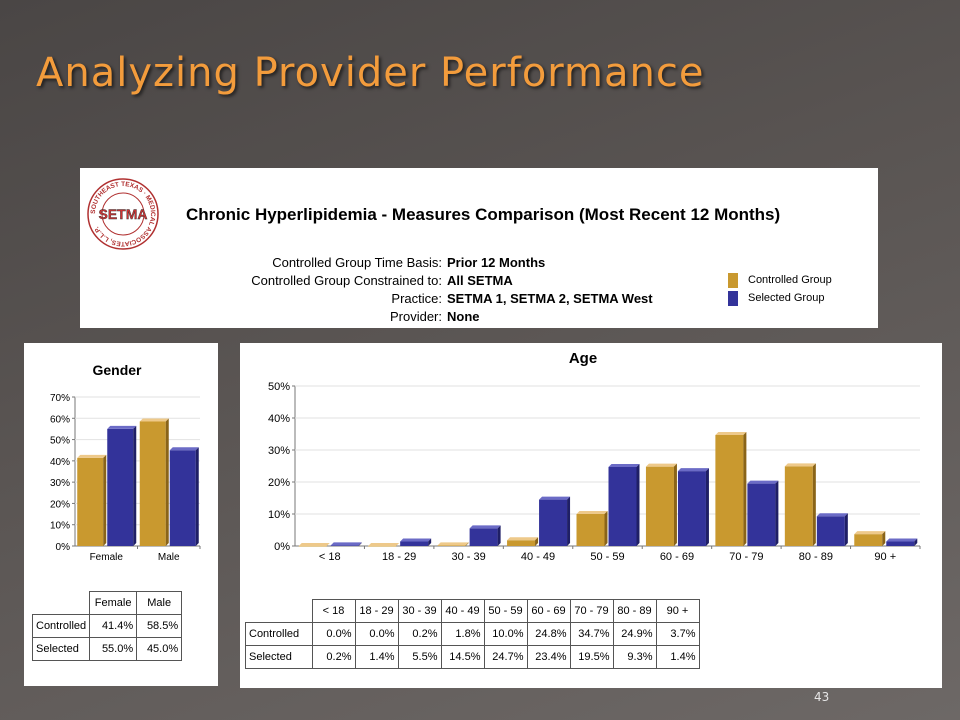  What do you see at coordinates (280, 318) in the screenshot?
I see `info-row-provider: Provider: None` at bounding box center [280, 318].